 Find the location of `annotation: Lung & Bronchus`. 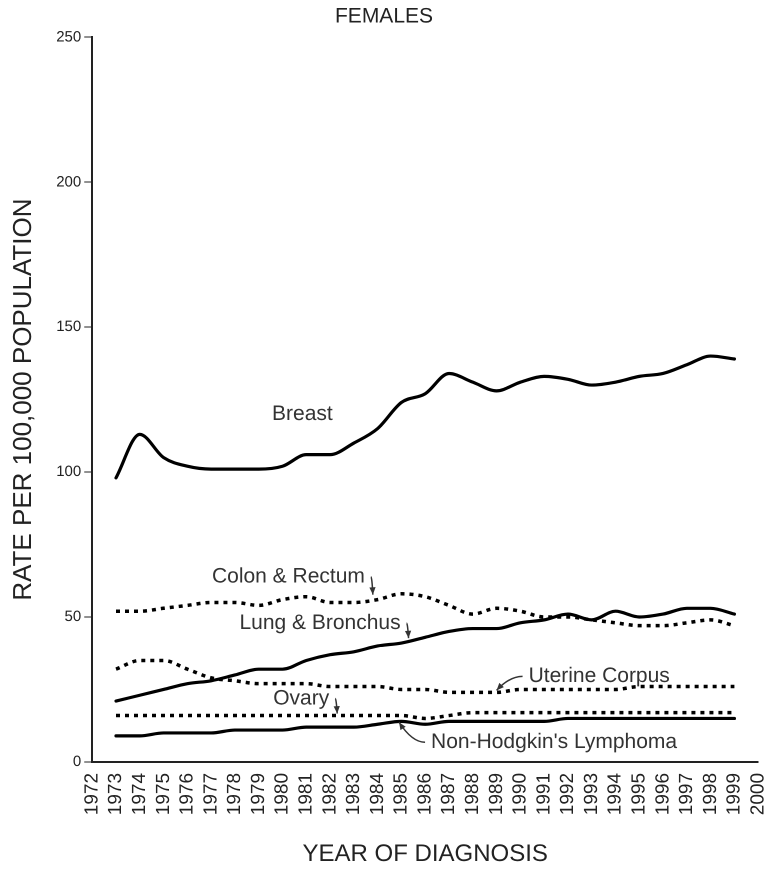

annotation: Lung & Bronchus is located at coordinates (320, 622).